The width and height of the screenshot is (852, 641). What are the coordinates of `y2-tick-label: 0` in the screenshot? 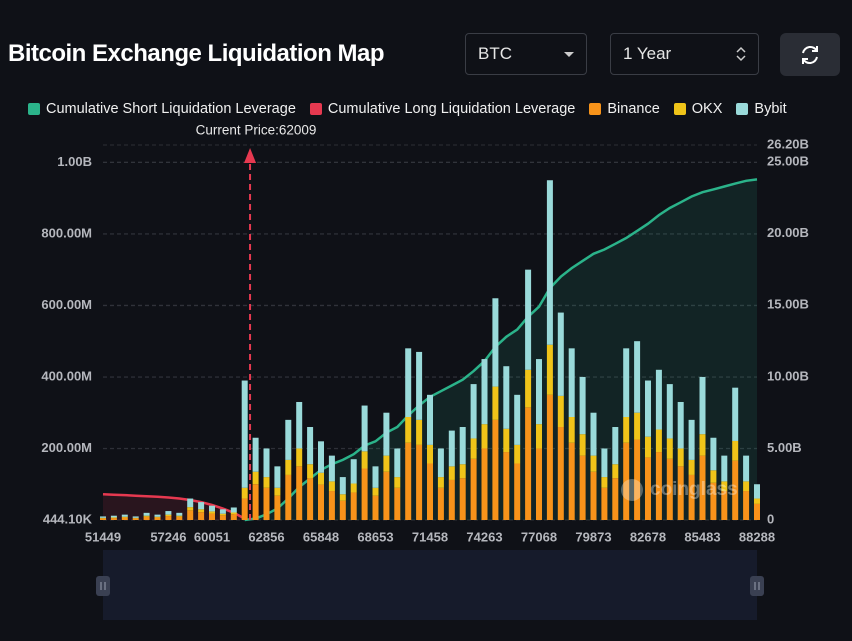 It's located at (770, 518).